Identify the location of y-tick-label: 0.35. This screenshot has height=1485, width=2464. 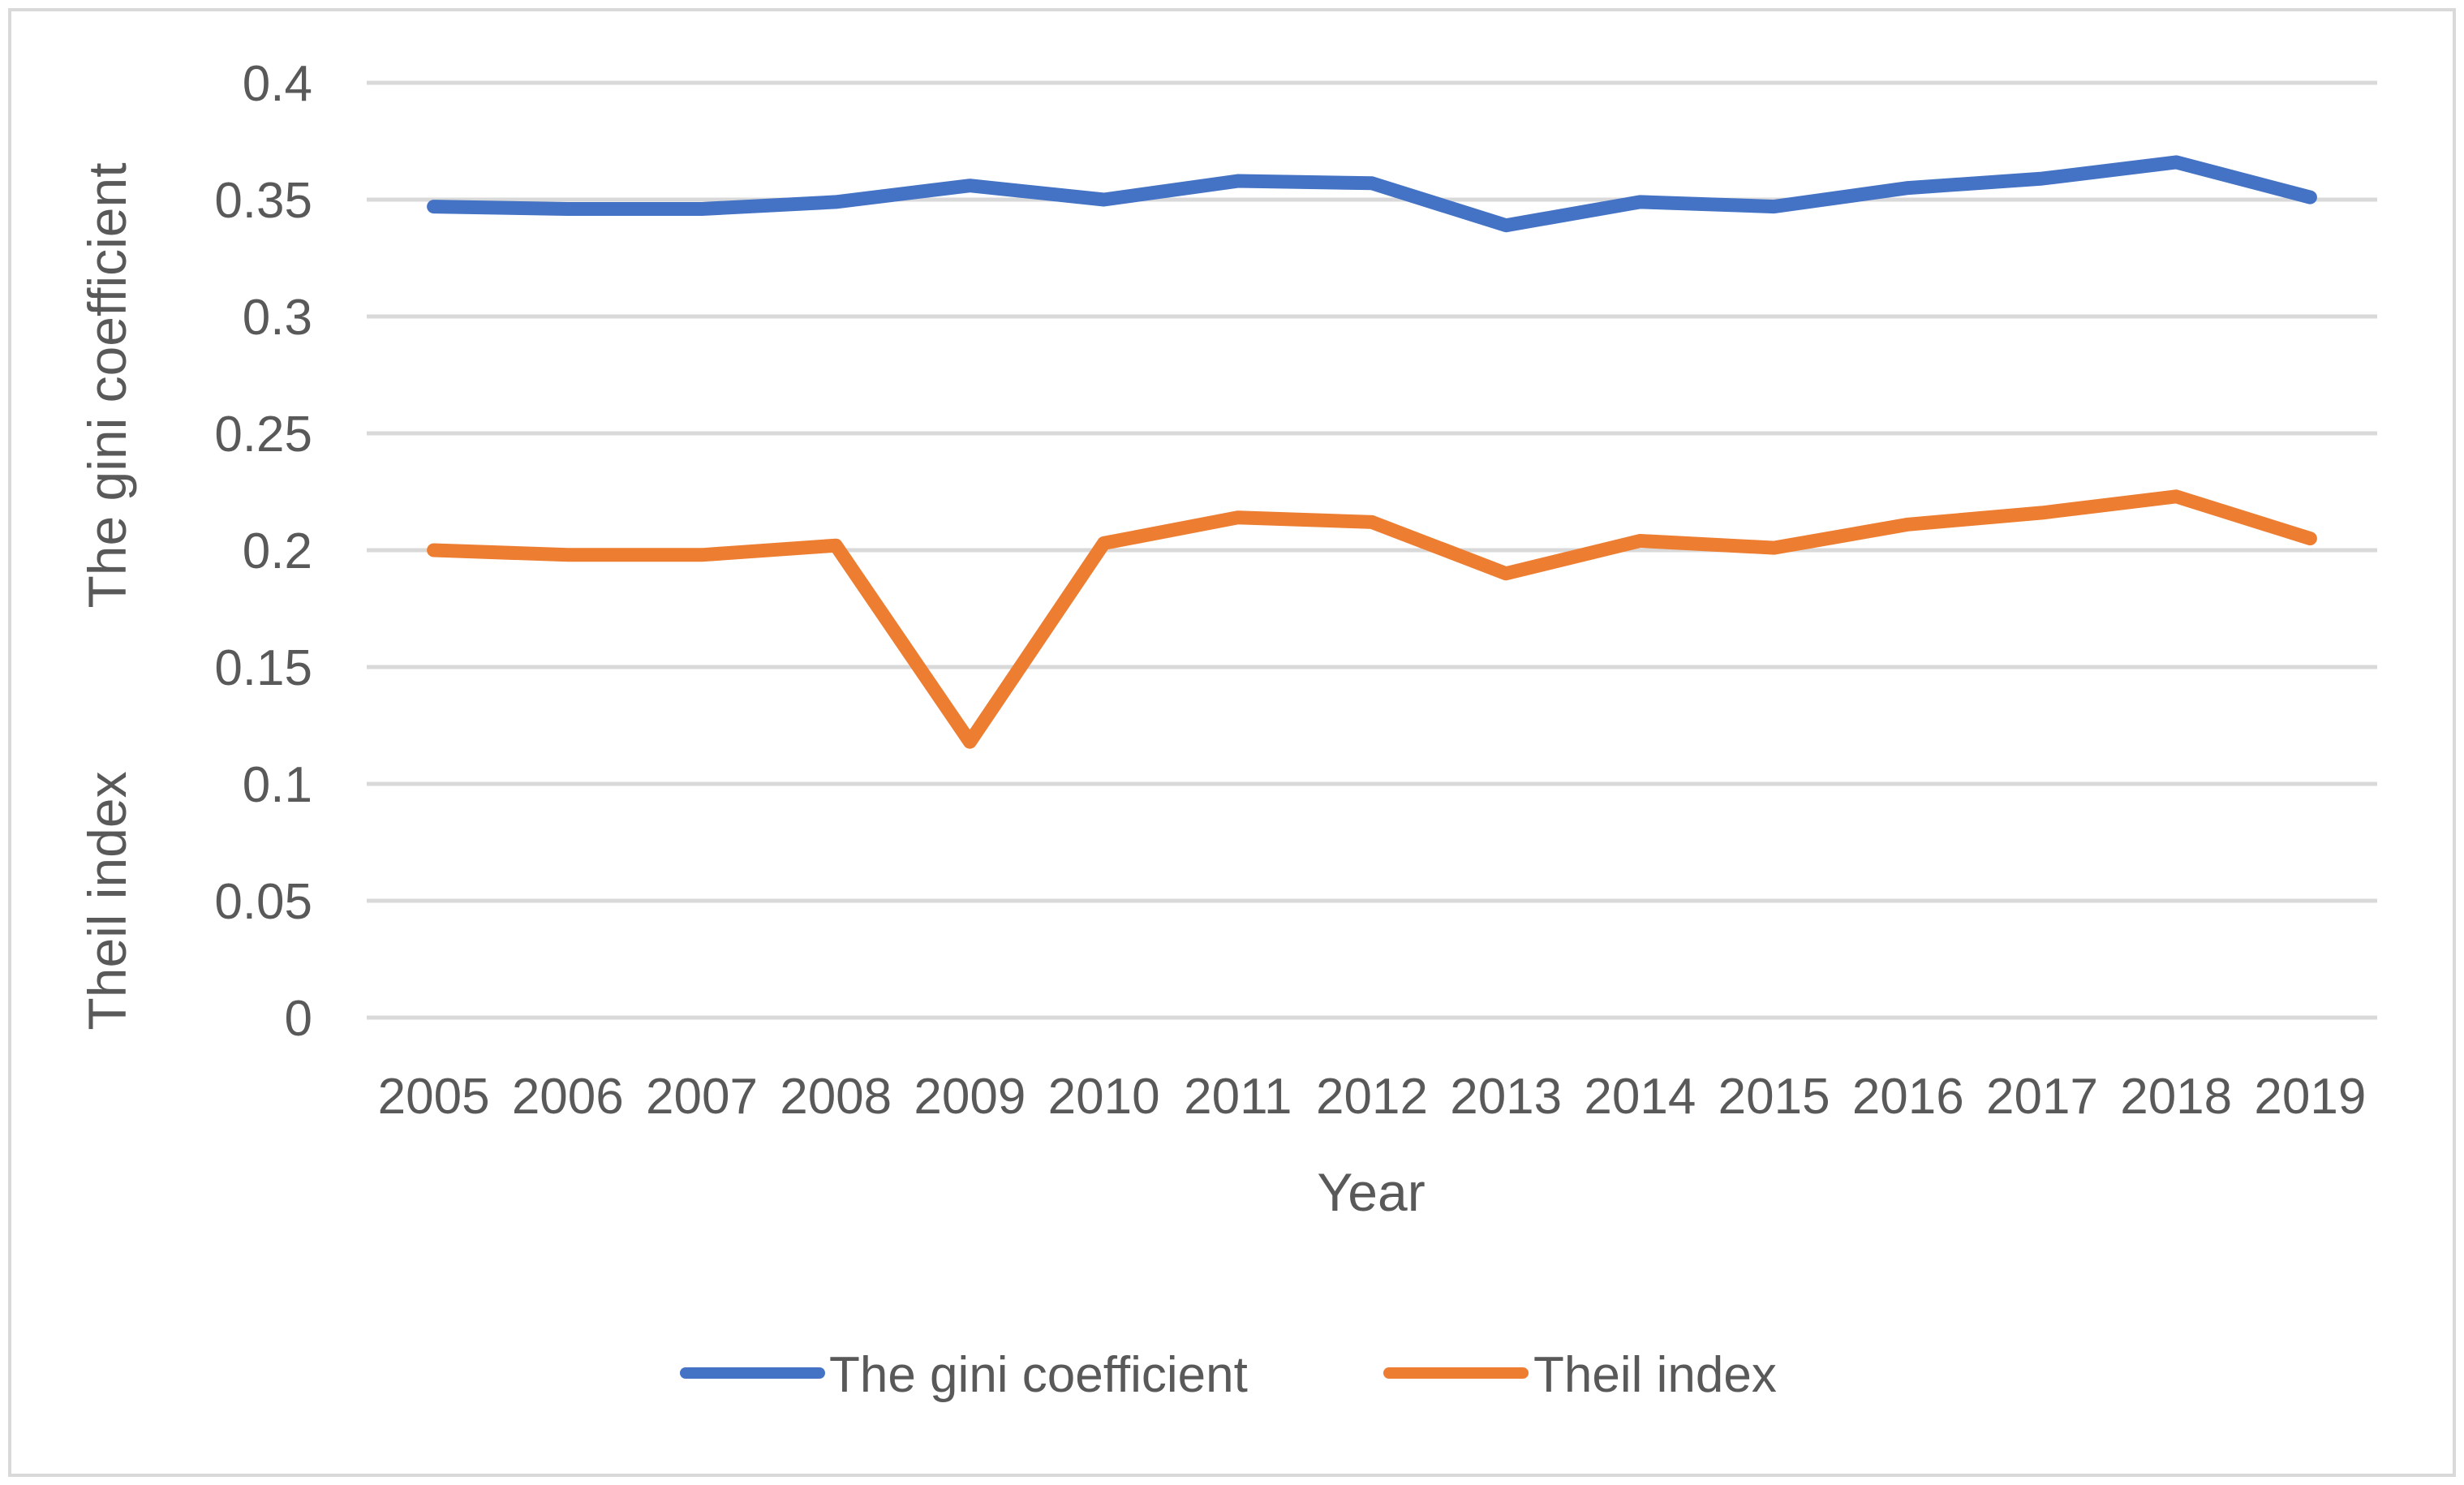
(263, 201).